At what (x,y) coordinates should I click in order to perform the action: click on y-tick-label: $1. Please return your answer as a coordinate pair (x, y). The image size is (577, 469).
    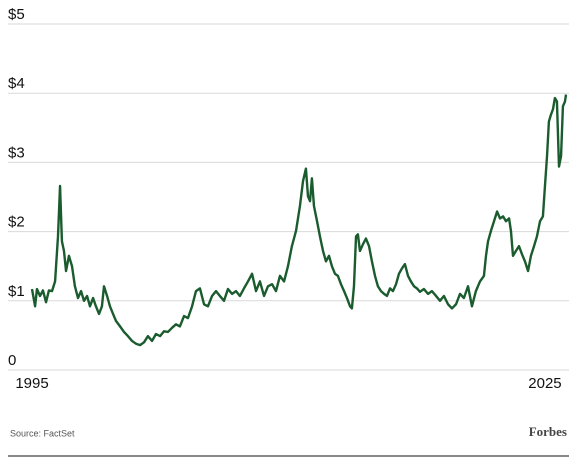
    Looking at the image, I should click on (16, 291).